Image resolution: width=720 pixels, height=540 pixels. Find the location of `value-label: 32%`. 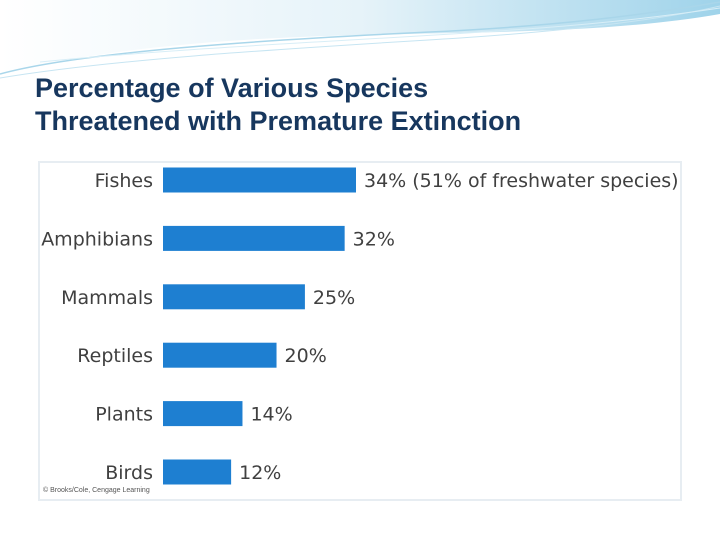

value-label: 32% is located at coordinates (374, 239).